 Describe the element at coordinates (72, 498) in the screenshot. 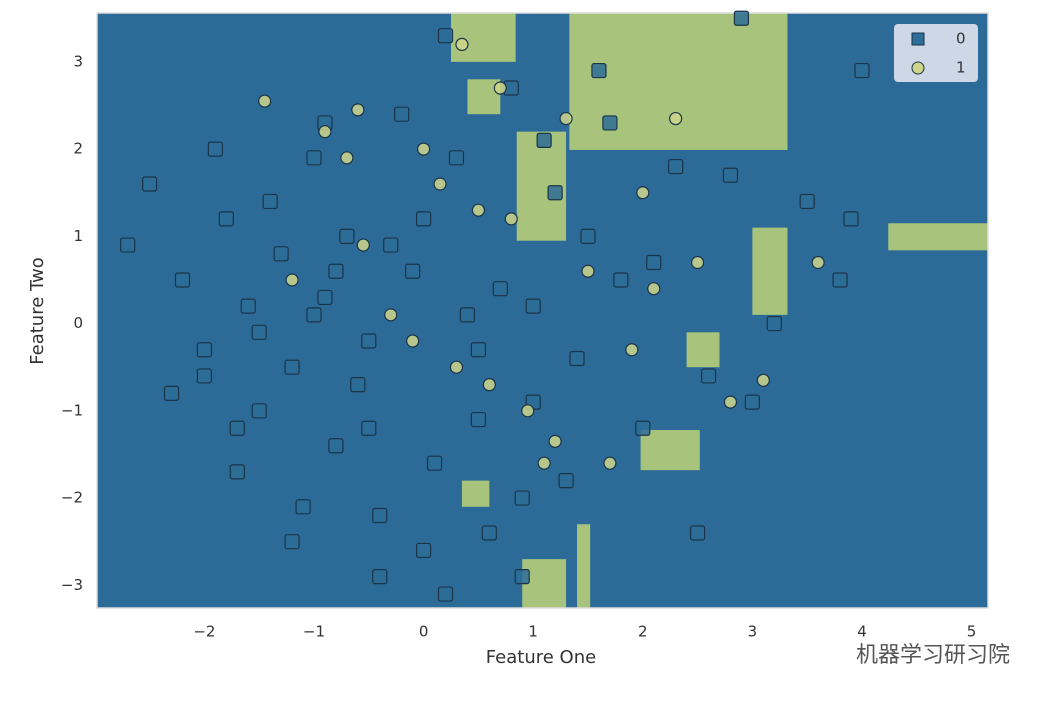

I see `y-tick-label: −2` at that location.